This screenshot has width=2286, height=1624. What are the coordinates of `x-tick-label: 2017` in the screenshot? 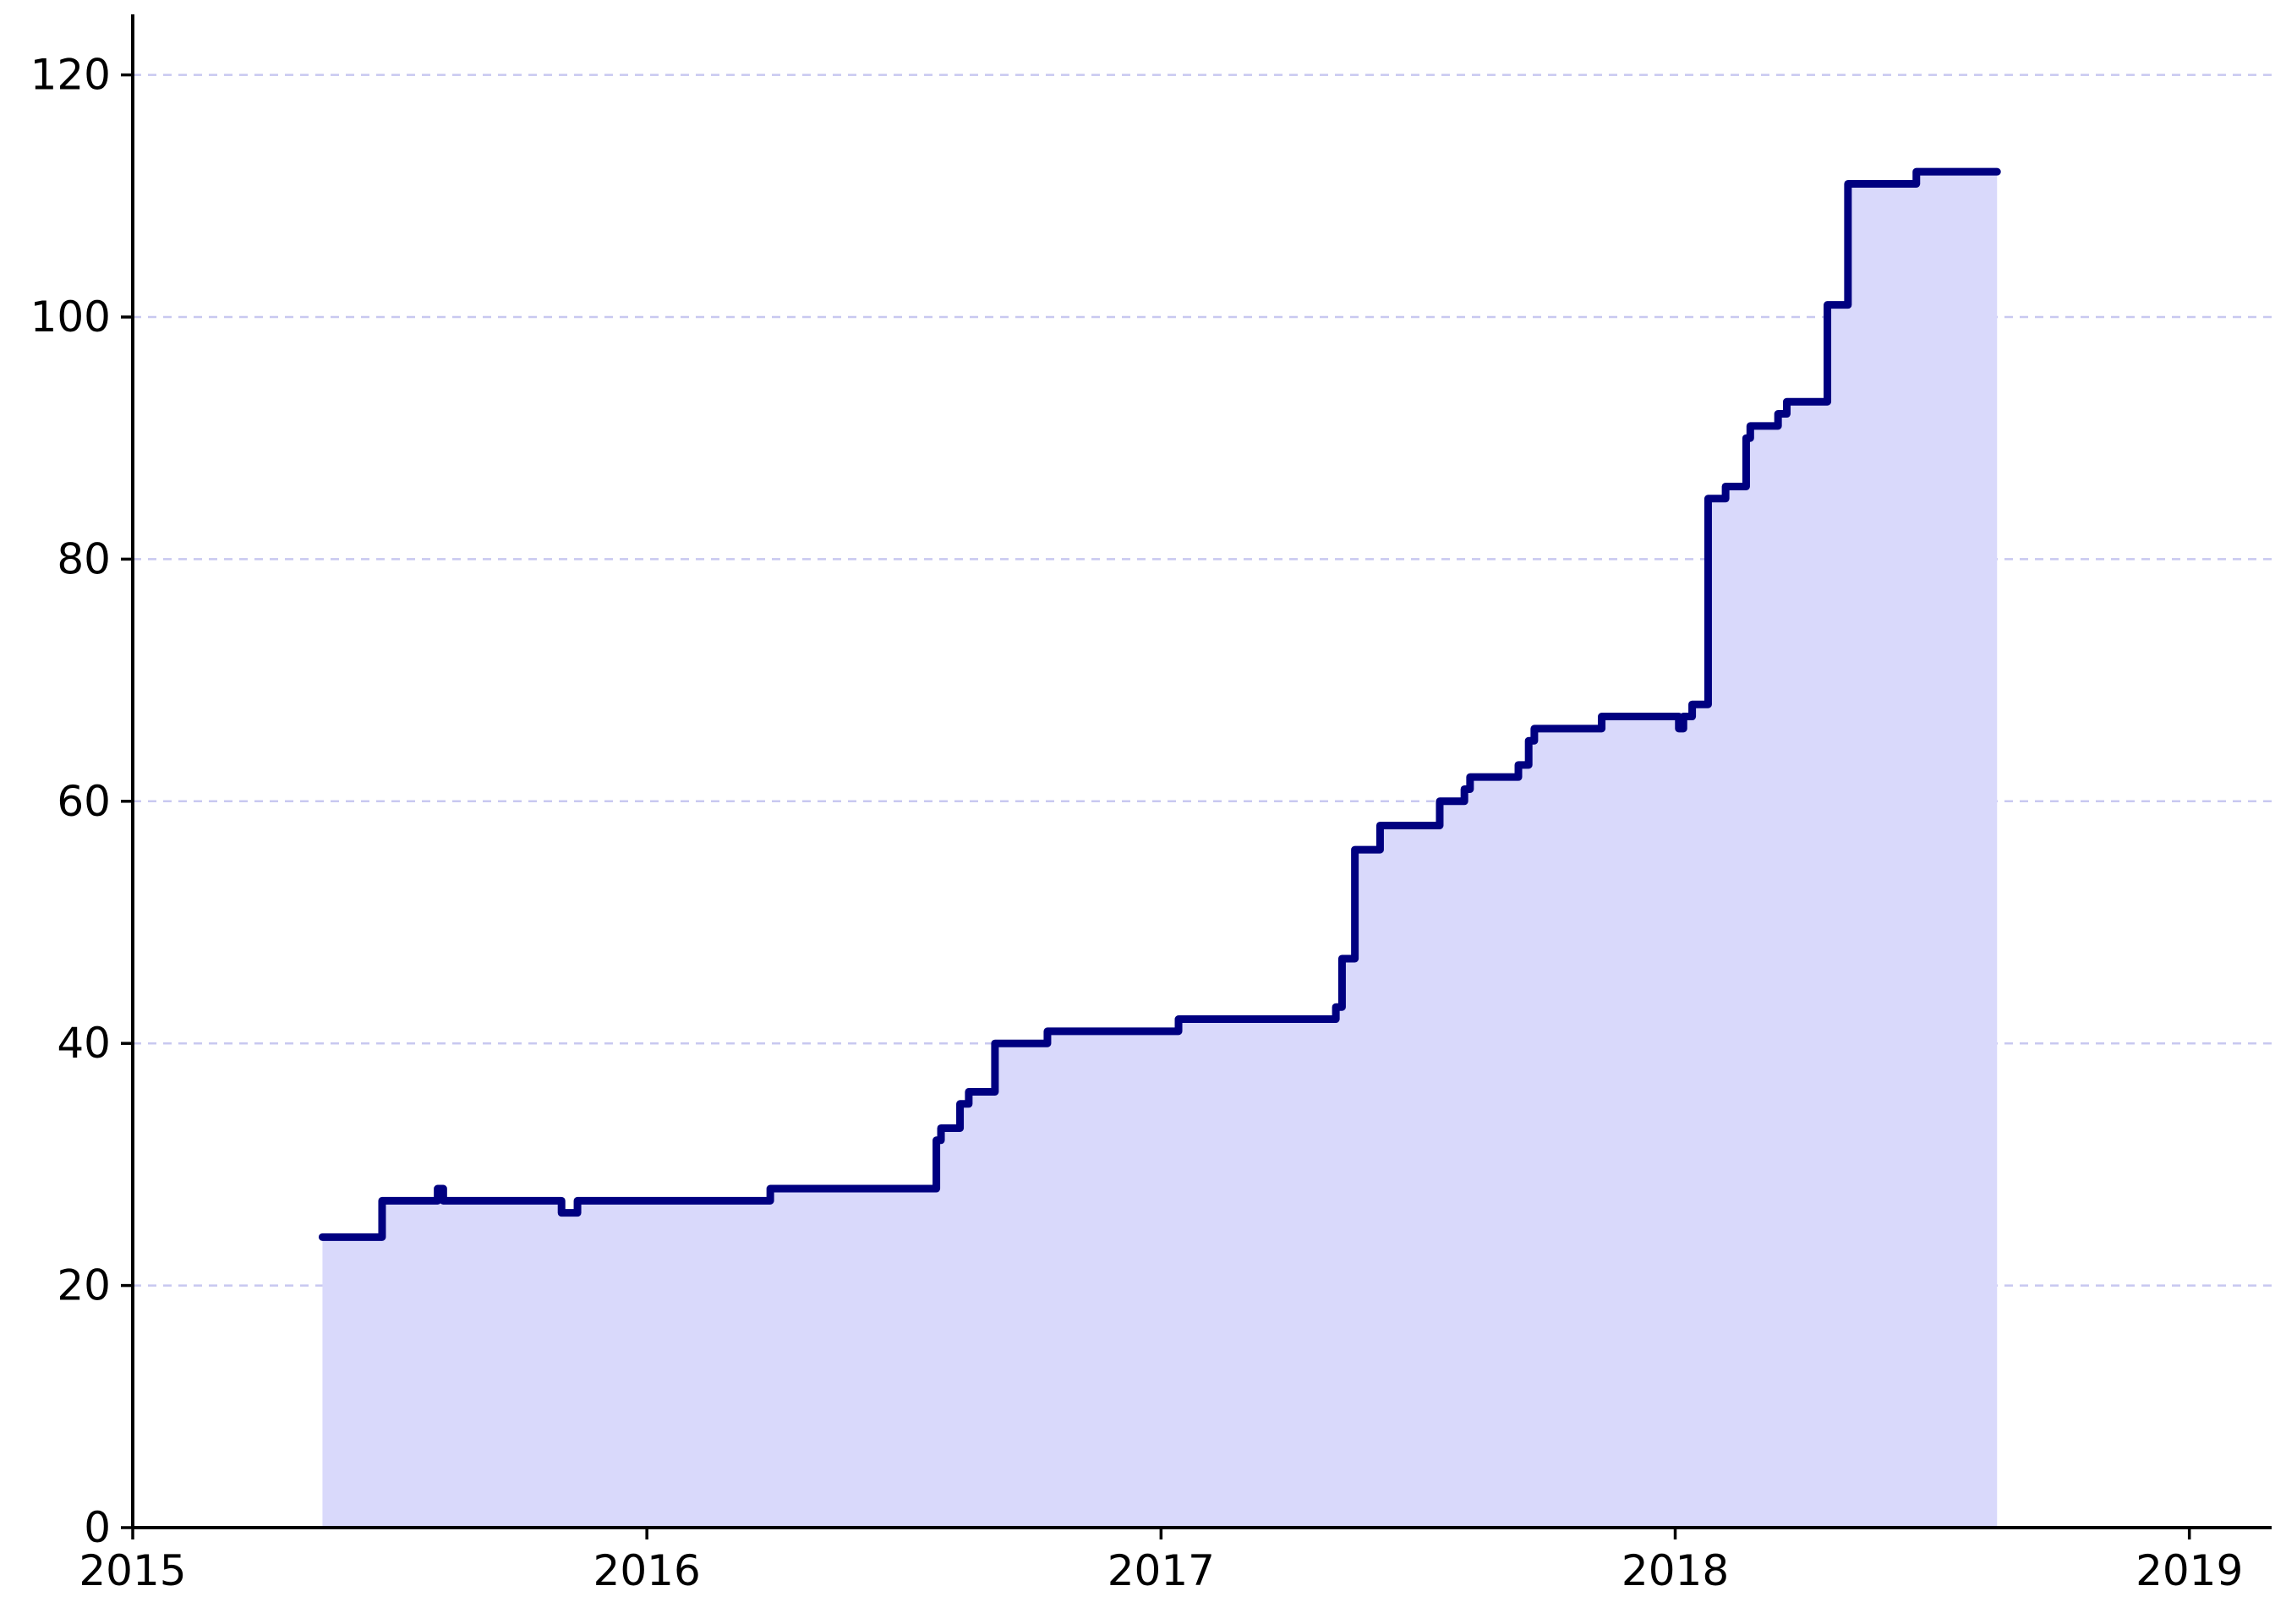 It's located at (1161, 1570).